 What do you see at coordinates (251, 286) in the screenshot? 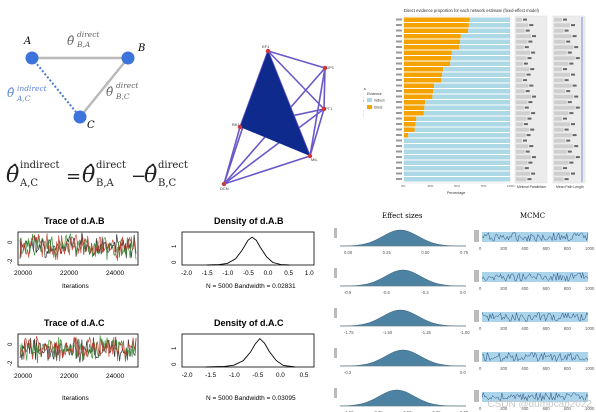
I see `density-ab-caption: N = 5000 Bandwidth = 0.02831` at bounding box center [251, 286].